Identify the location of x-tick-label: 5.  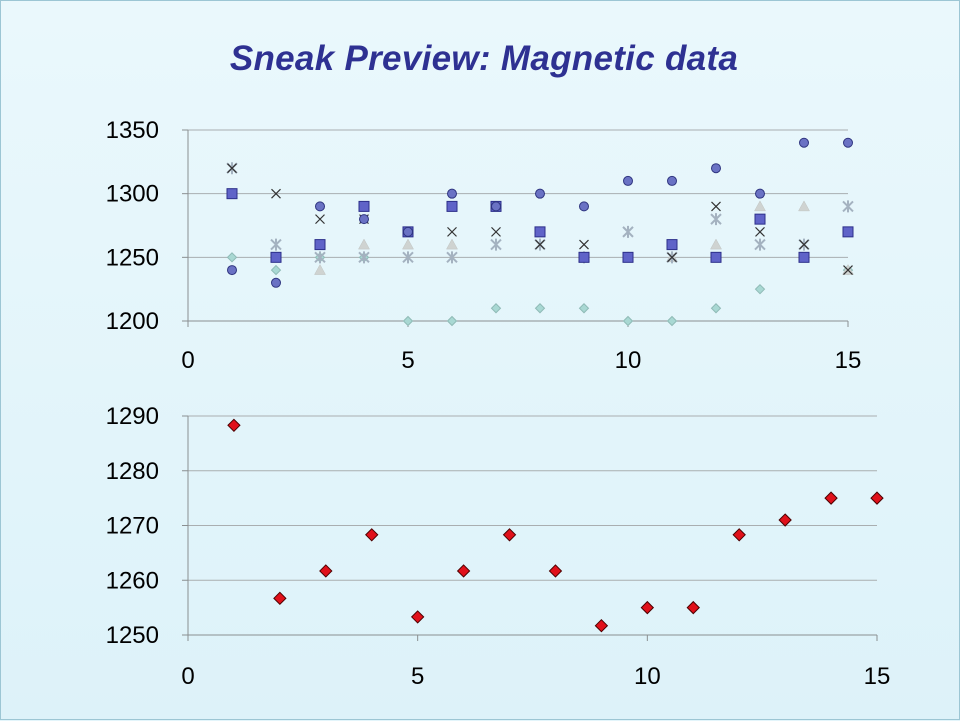
(407, 360).